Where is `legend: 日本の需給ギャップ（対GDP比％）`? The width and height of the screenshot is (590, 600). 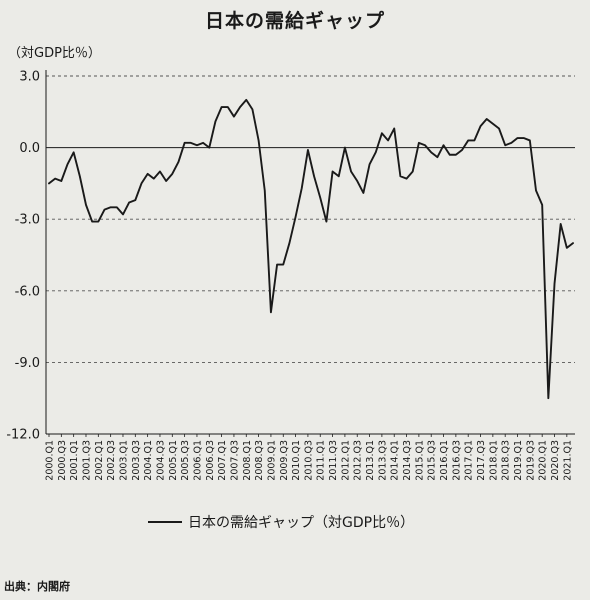 legend: 日本の需給ギャップ（対GDP比％） is located at coordinates (281, 522).